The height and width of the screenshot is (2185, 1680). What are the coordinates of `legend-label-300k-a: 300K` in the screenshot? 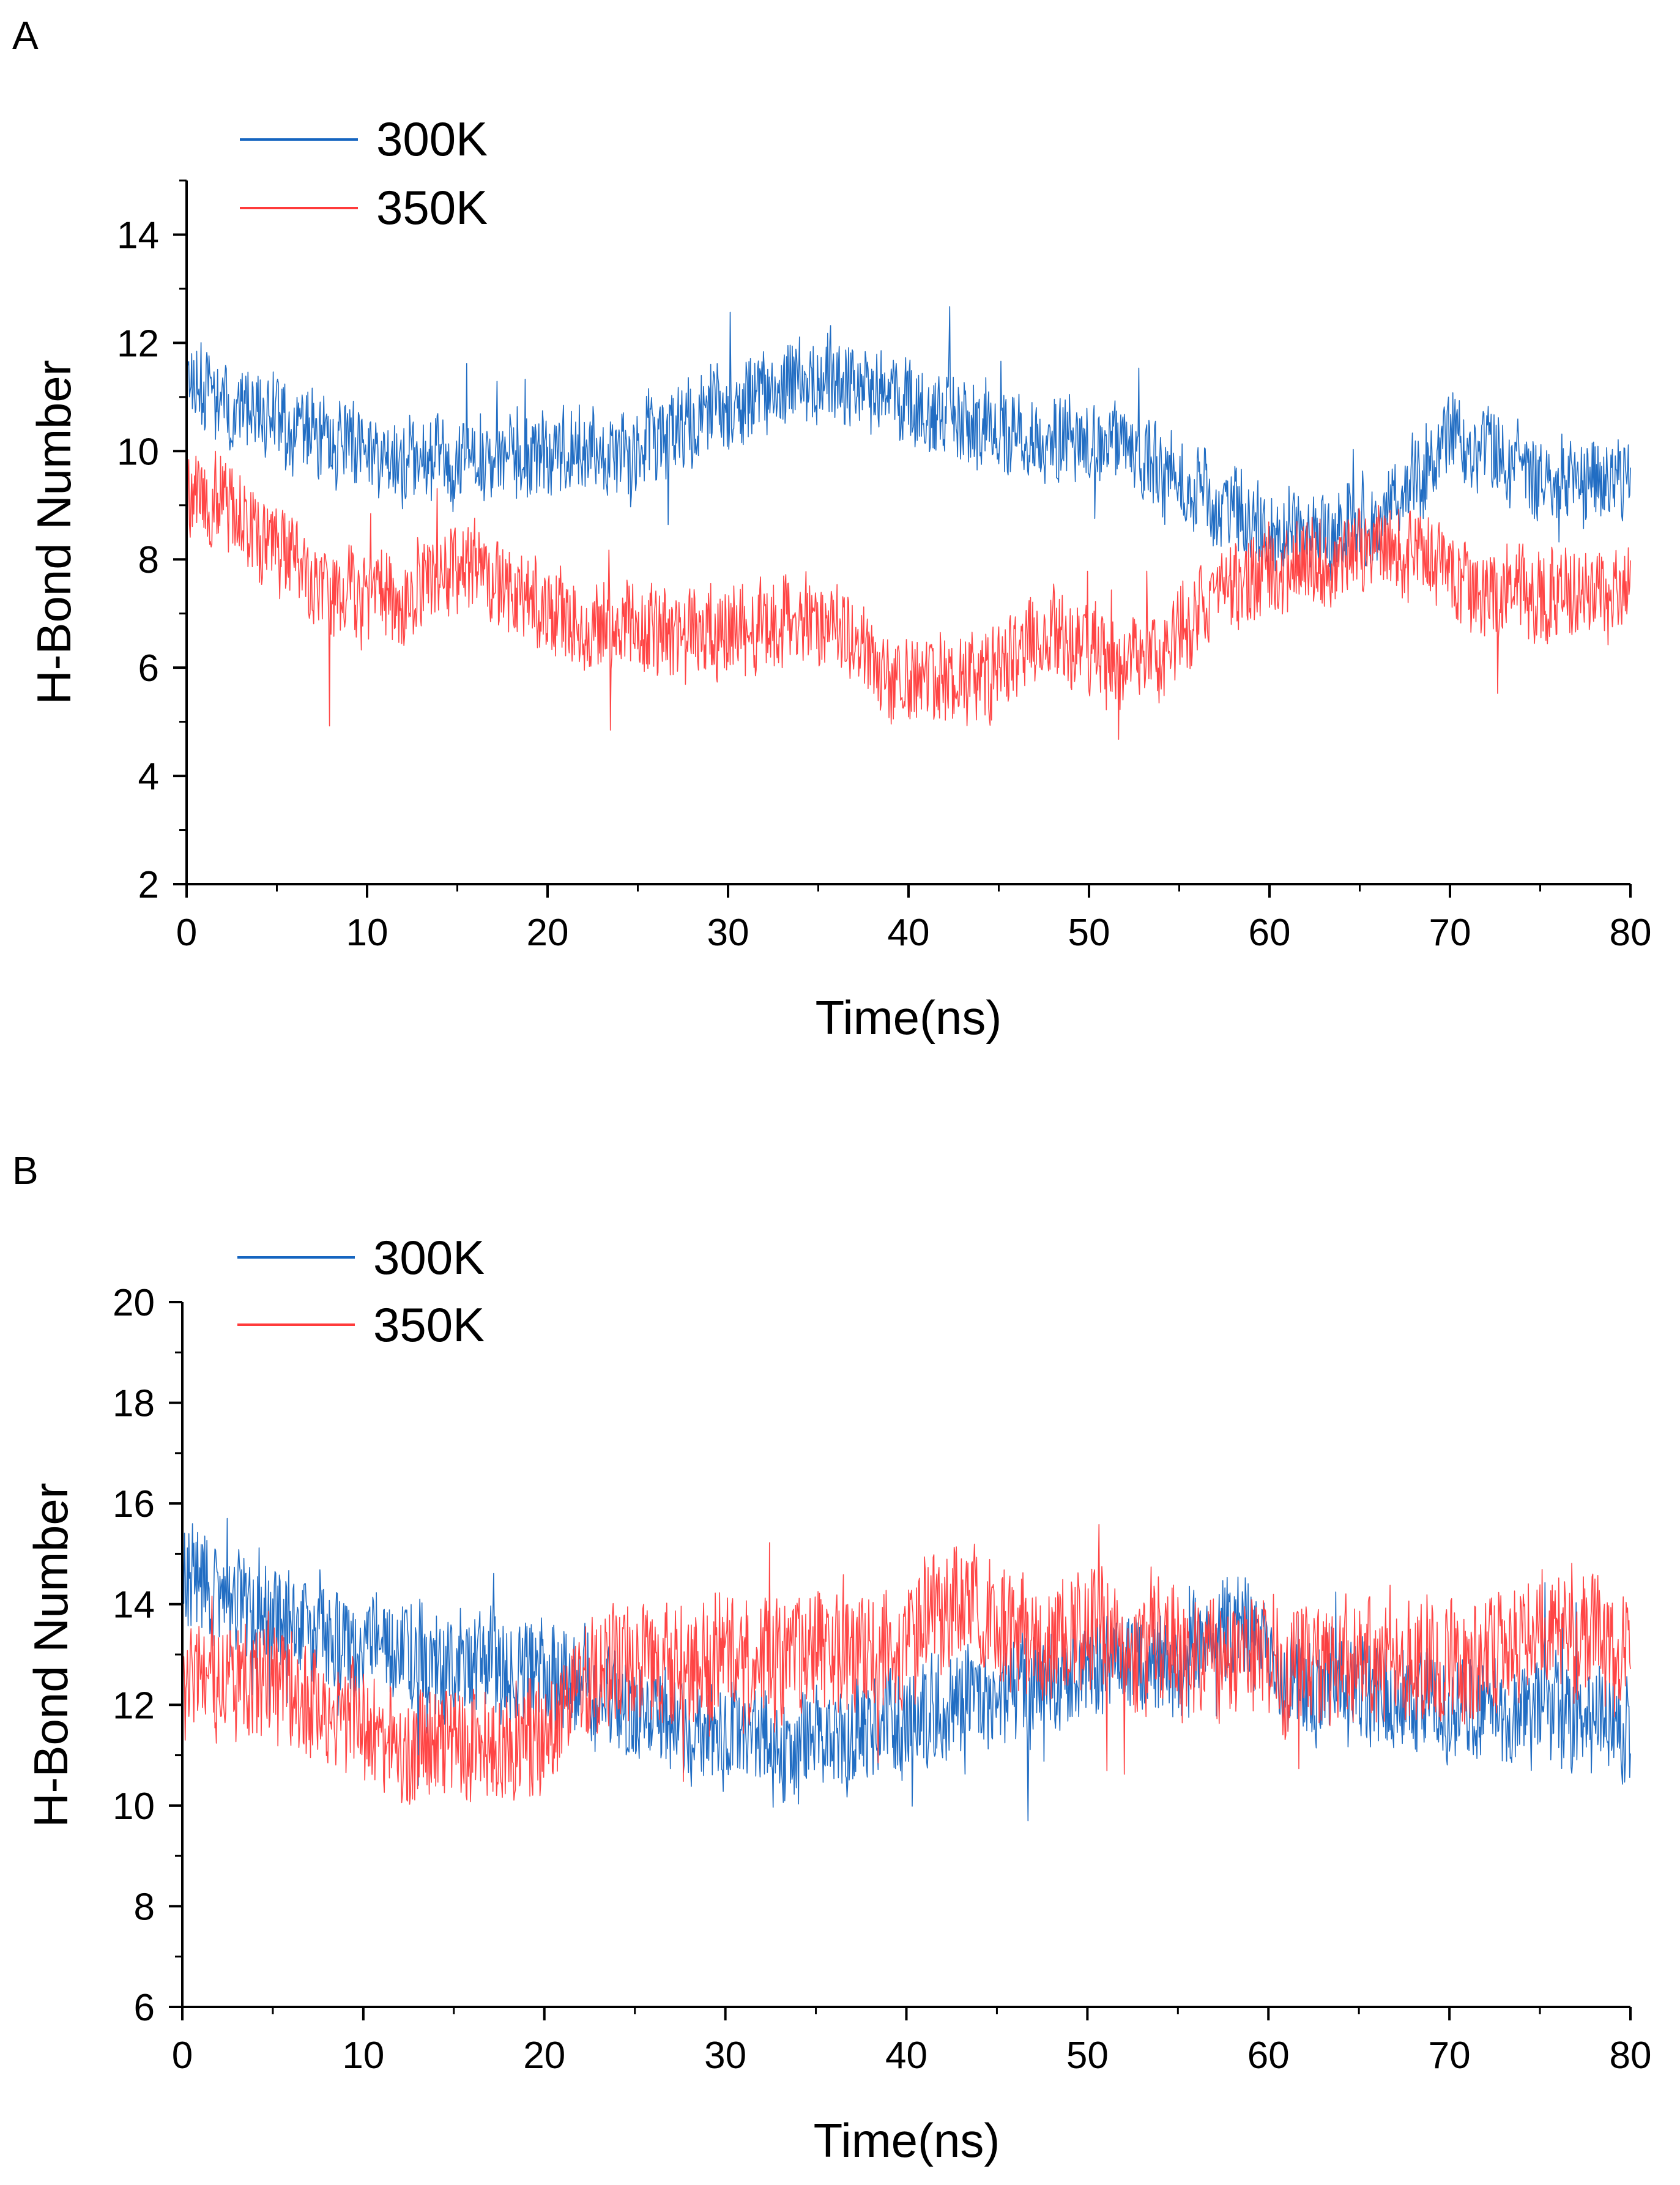 It's located at (432, 139).